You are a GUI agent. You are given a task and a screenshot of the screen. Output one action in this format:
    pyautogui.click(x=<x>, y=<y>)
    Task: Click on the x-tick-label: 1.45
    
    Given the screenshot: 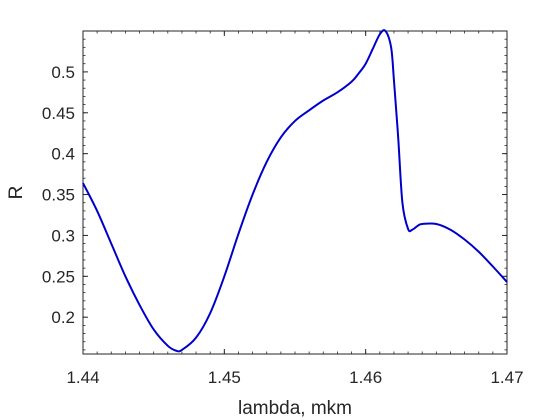 What is the action you would take?
    pyautogui.click(x=224, y=377)
    